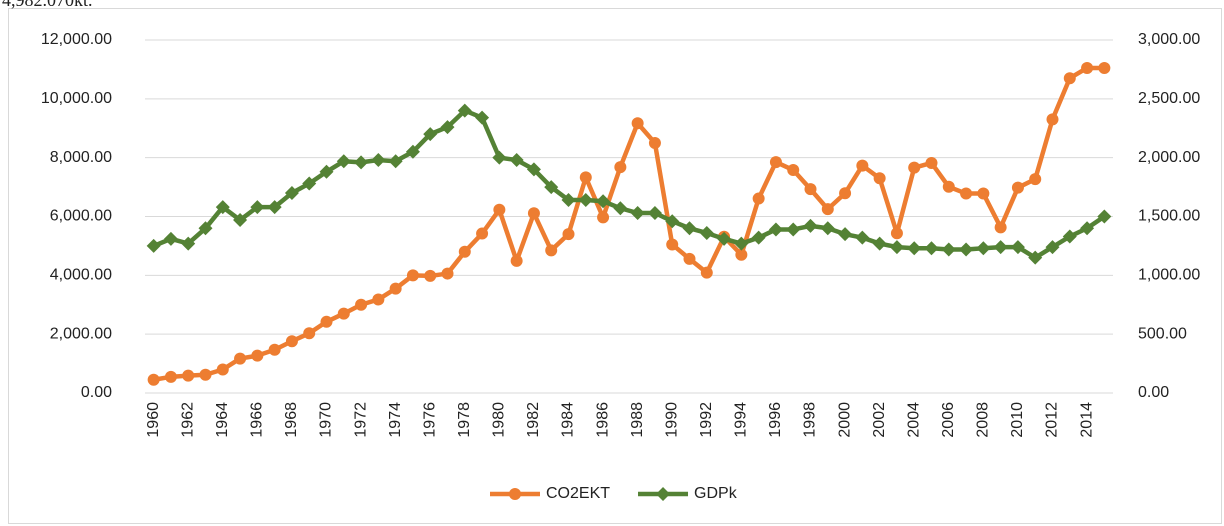 Image resolution: width=1224 pixels, height=526 pixels. Describe the element at coordinates (81, 333) in the screenshot. I see `y-tick-label: 2,000.00` at that location.